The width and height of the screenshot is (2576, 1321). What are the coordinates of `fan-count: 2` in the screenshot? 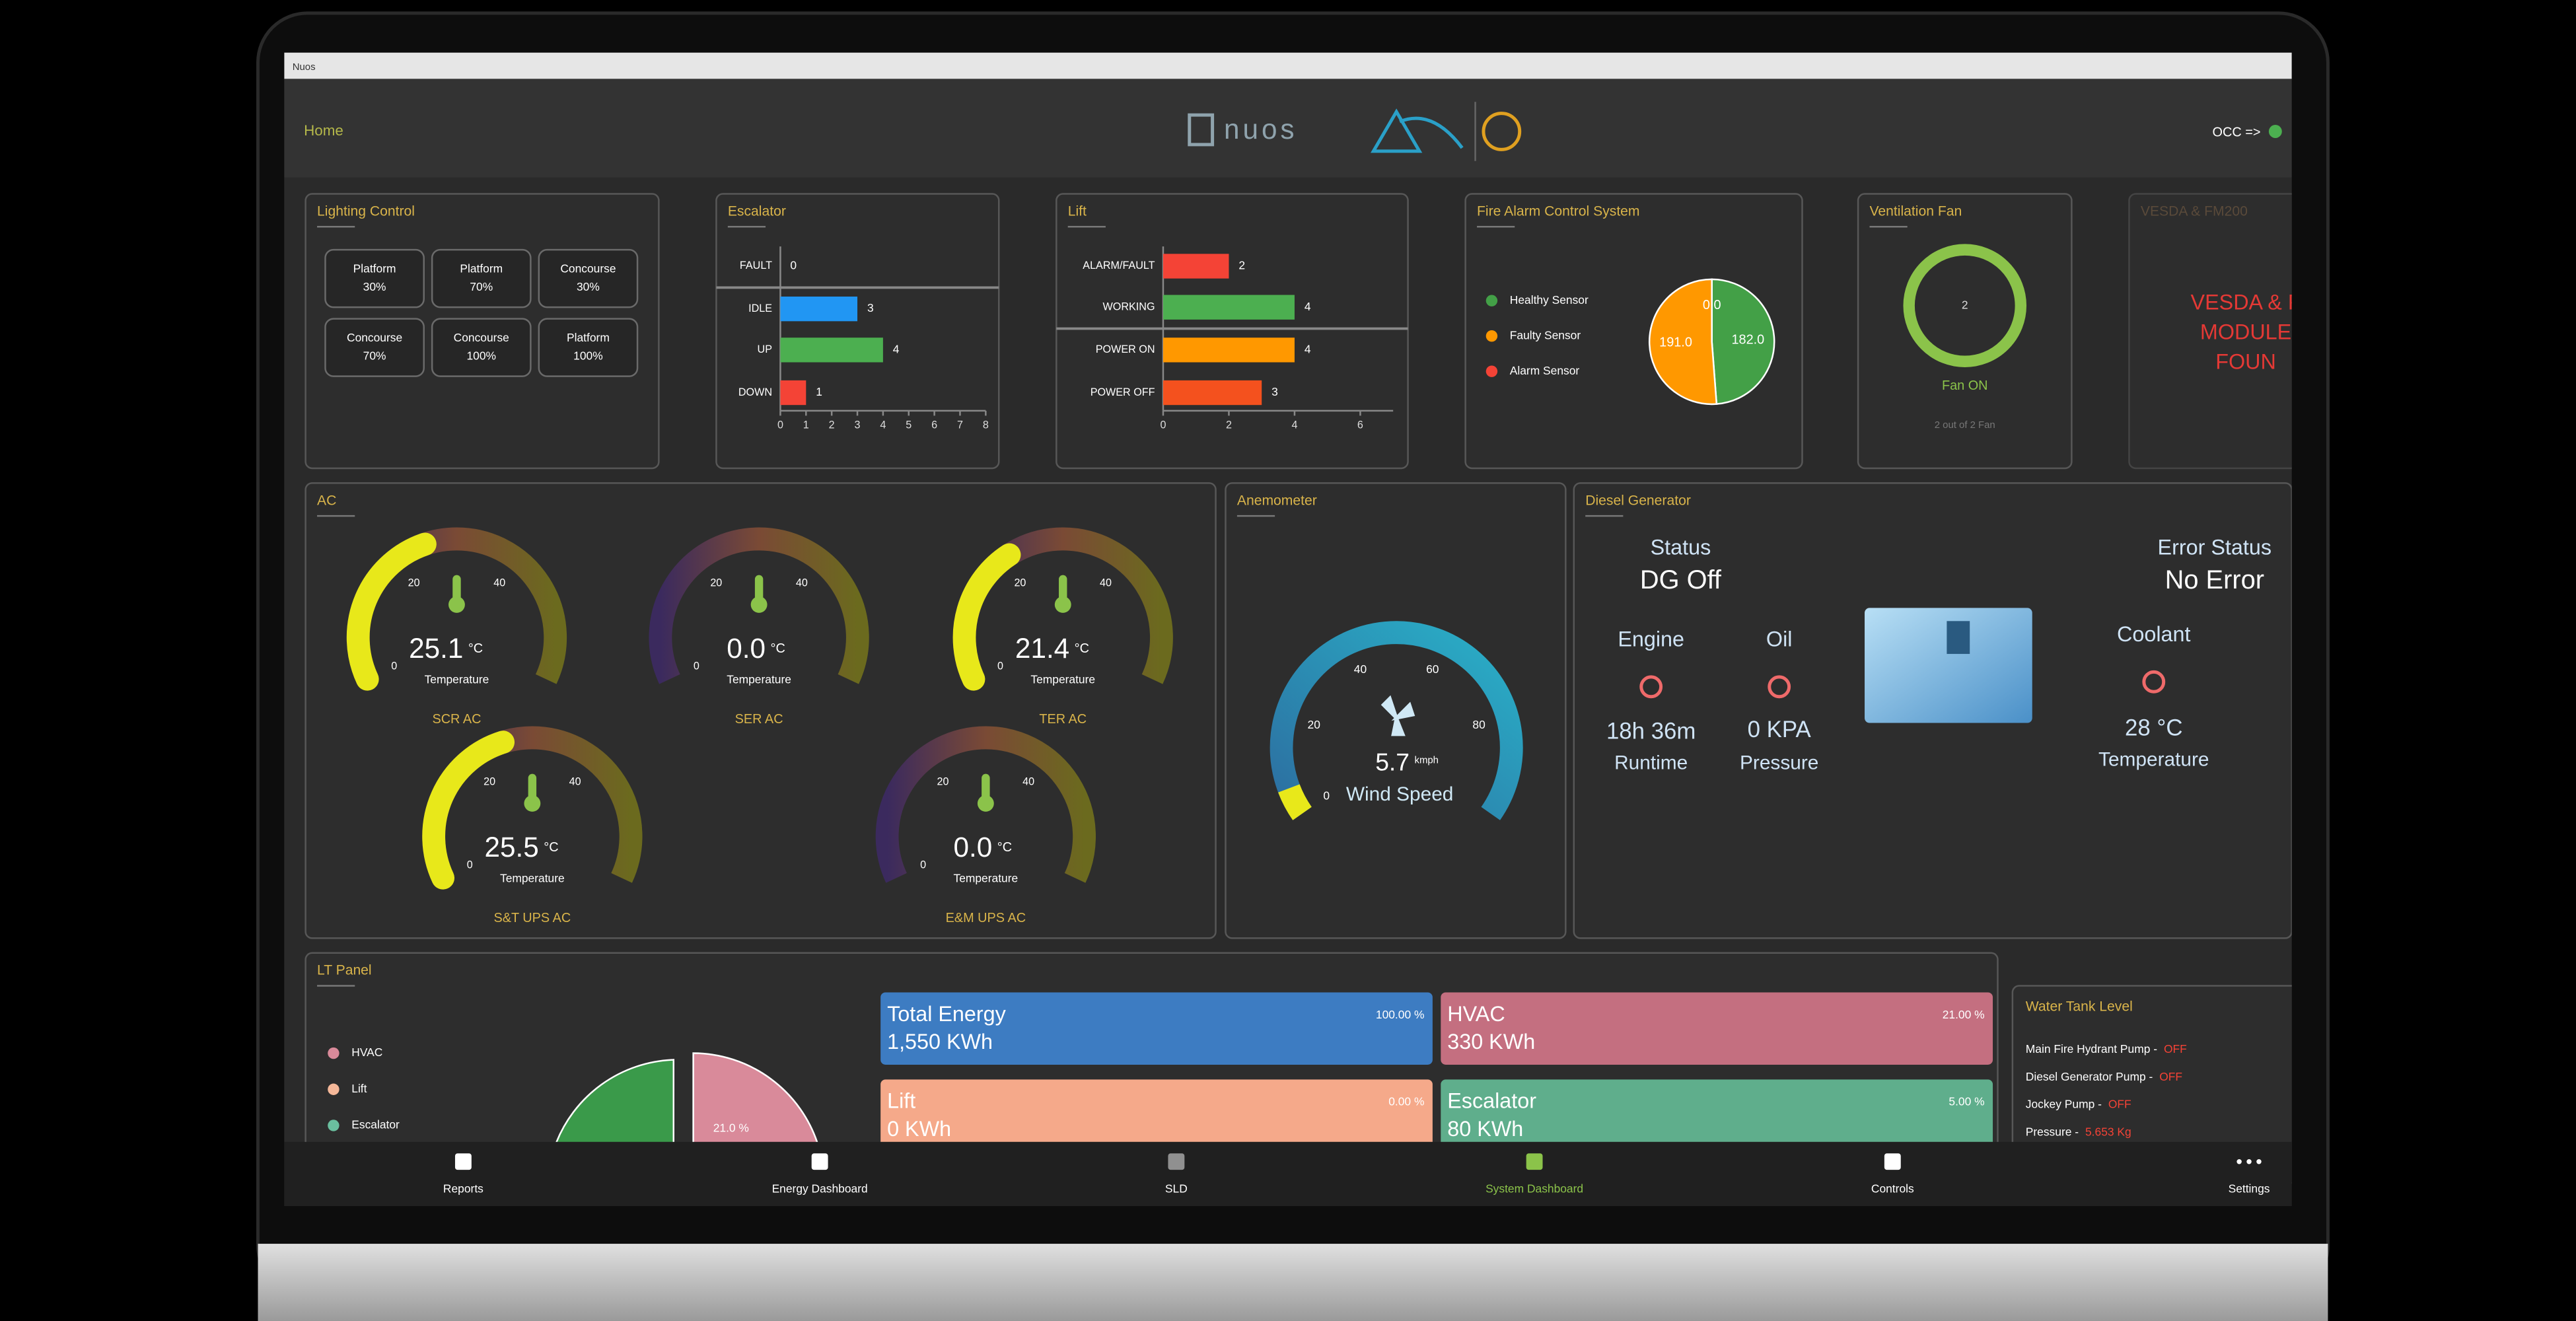 It's located at (1965, 304).